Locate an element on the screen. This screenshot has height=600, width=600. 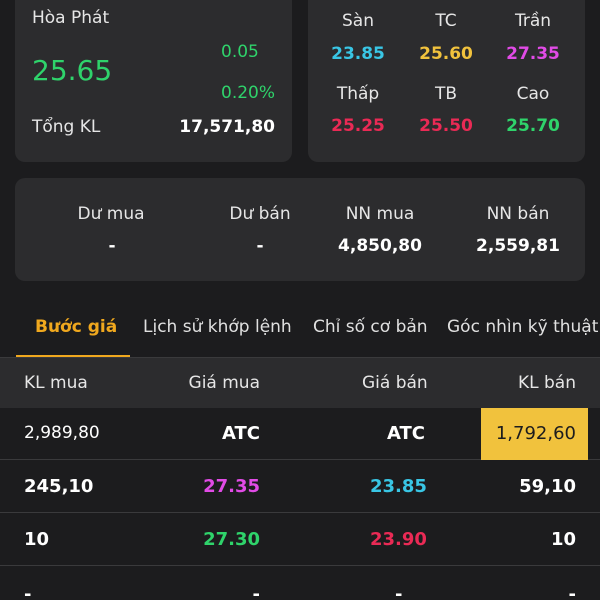
ceiling-label: Trần is located at coordinates (533, 21).